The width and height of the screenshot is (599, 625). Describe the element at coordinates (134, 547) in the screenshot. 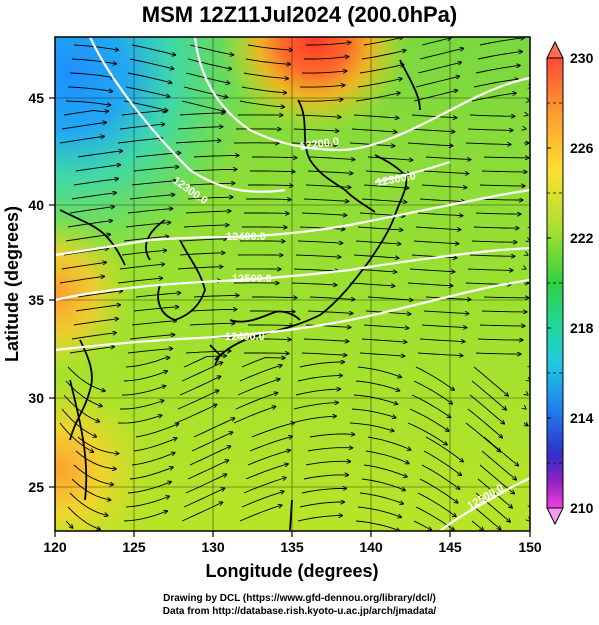

I see `x-tick-label: 125` at that location.